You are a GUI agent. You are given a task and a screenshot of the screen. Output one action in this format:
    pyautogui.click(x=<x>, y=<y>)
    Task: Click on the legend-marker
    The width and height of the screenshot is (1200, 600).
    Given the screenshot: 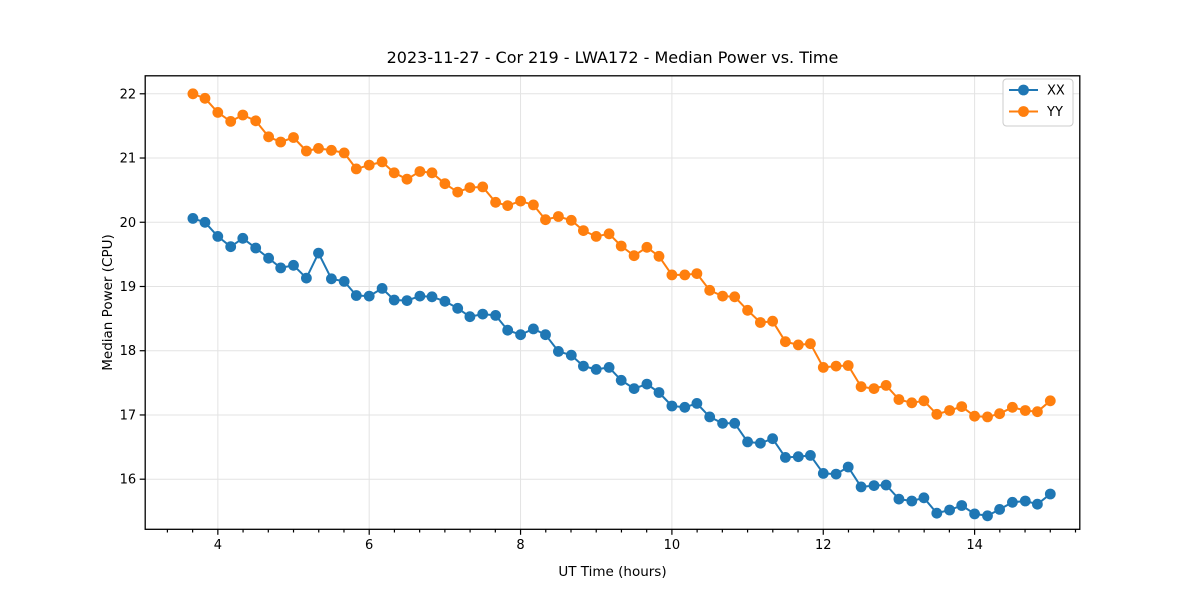 What is the action you would take?
    pyautogui.click(x=1023, y=90)
    